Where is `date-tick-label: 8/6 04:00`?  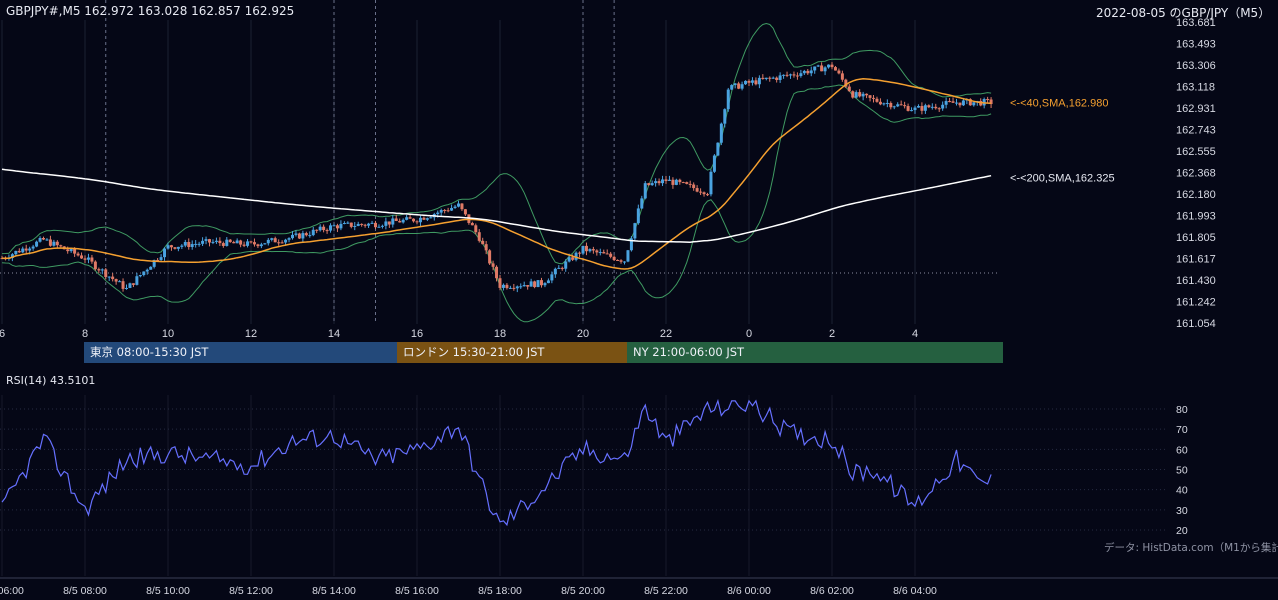 date-tick-label: 8/6 04:00 is located at coordinates (915, 591).